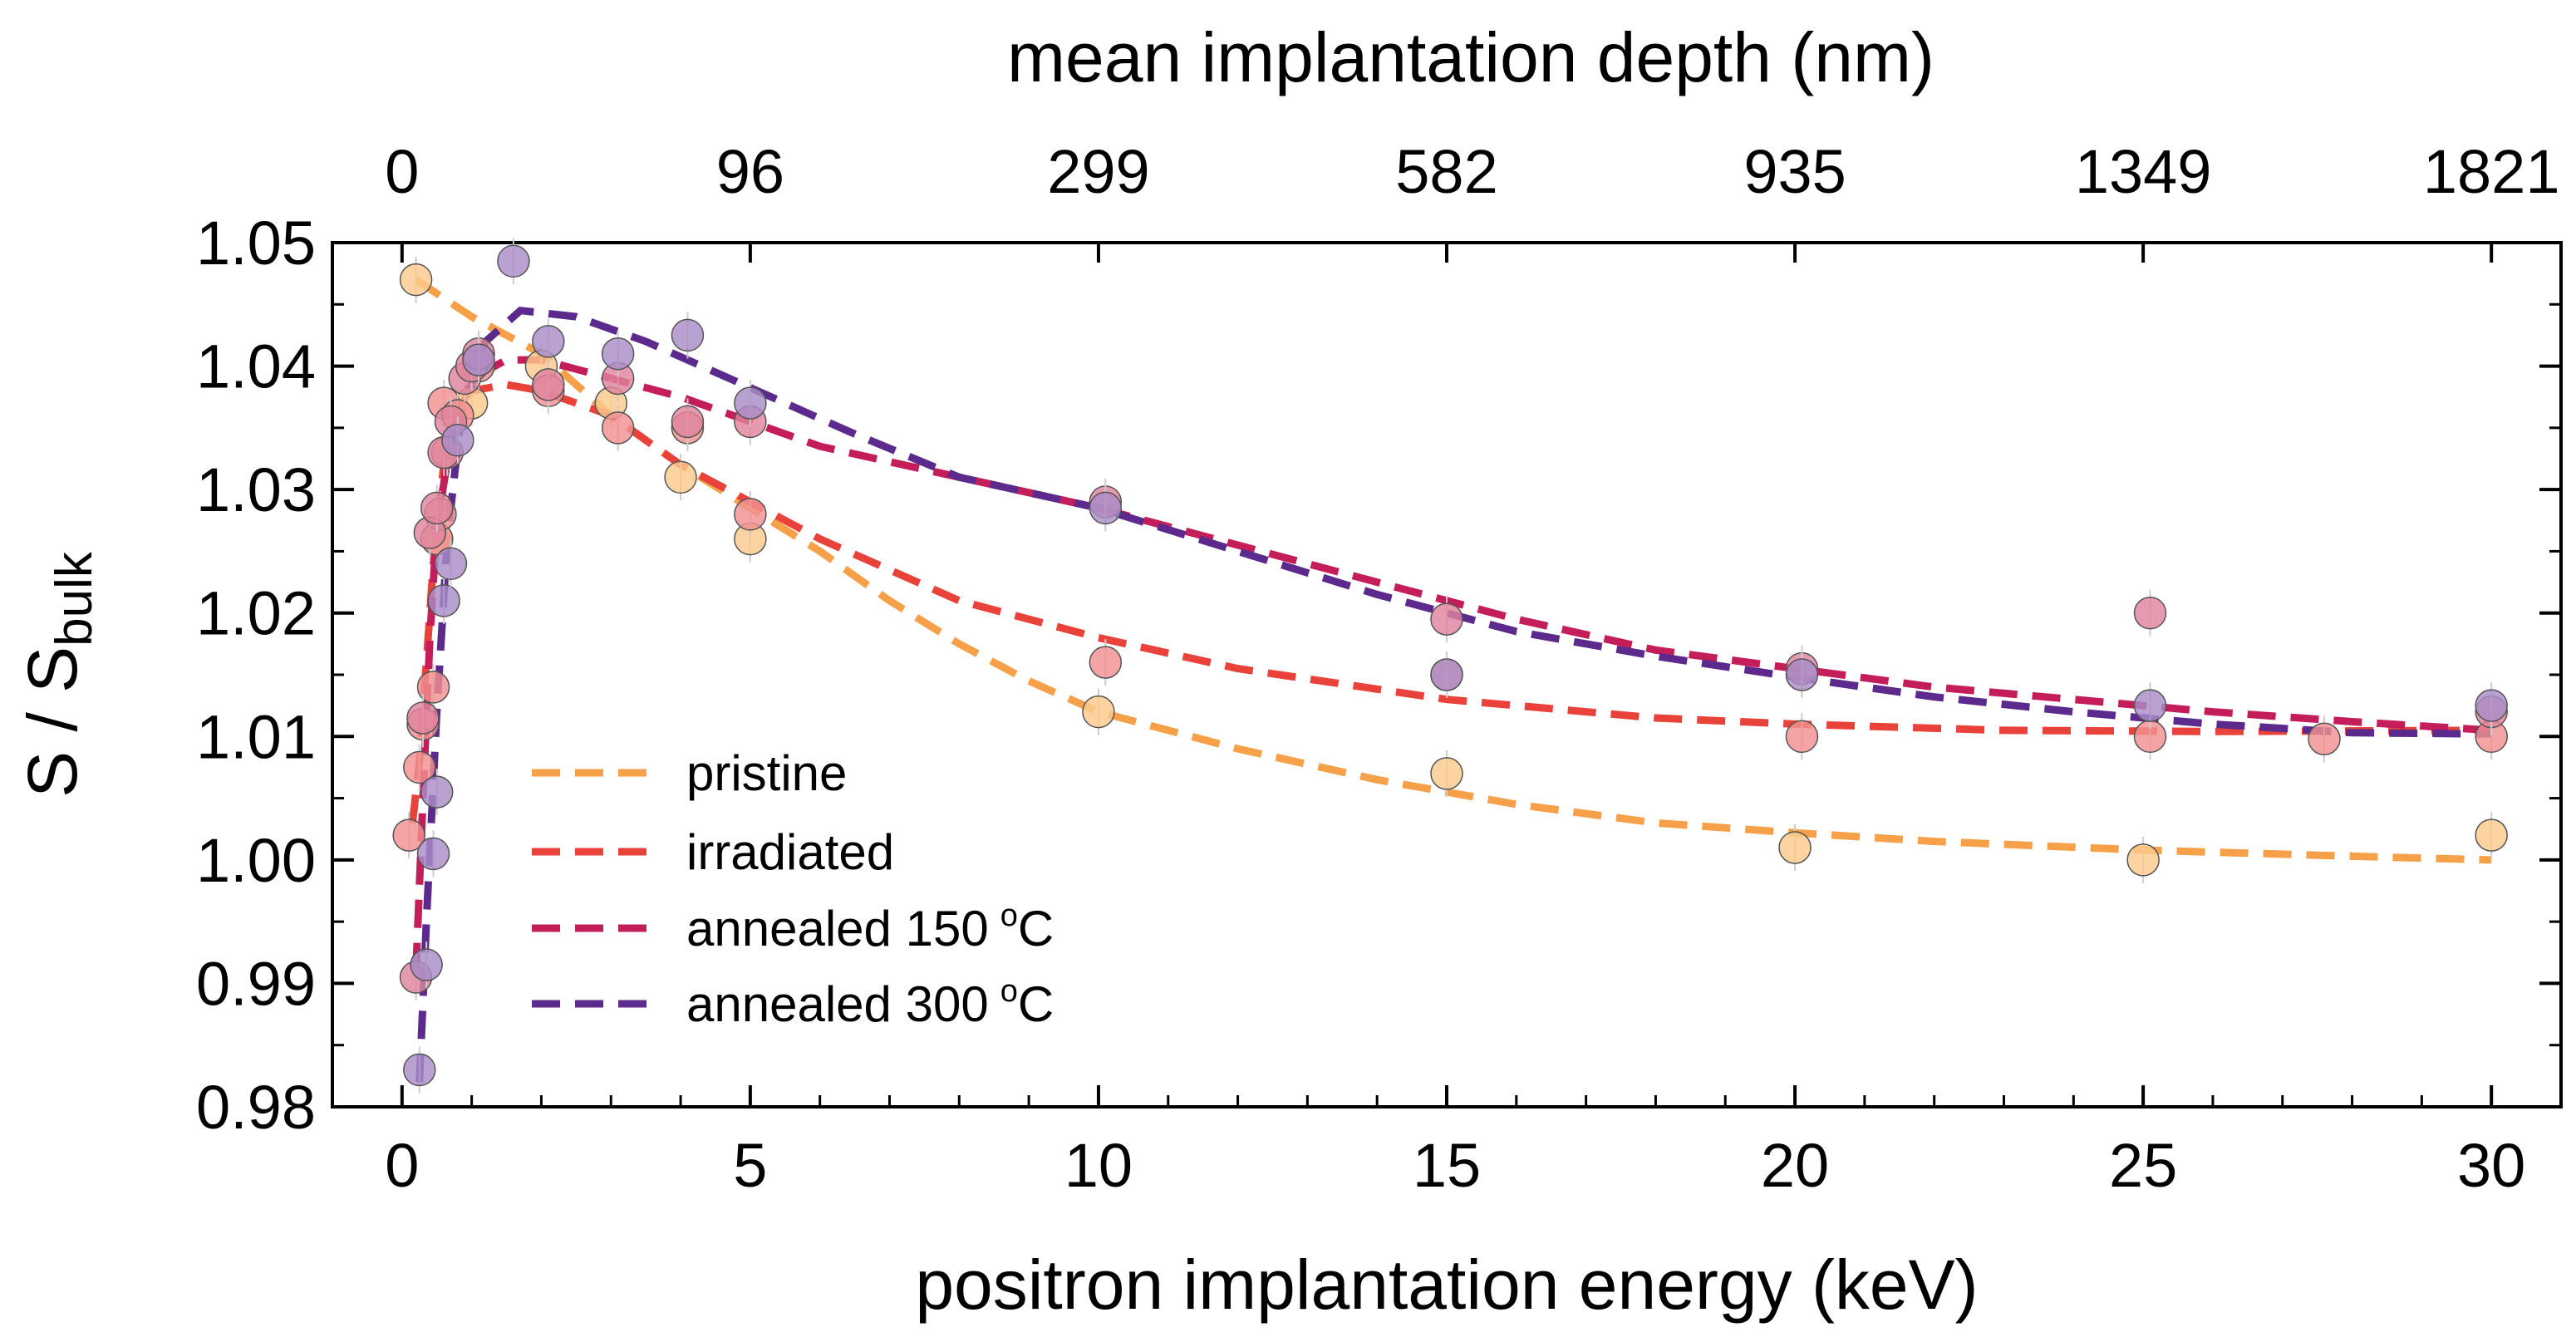  What do you see at coordinates (837, 1004) in the screenshot?
I see `legend-label-annealed-300-text: annealed 300` at bounding box center [837, 1004].